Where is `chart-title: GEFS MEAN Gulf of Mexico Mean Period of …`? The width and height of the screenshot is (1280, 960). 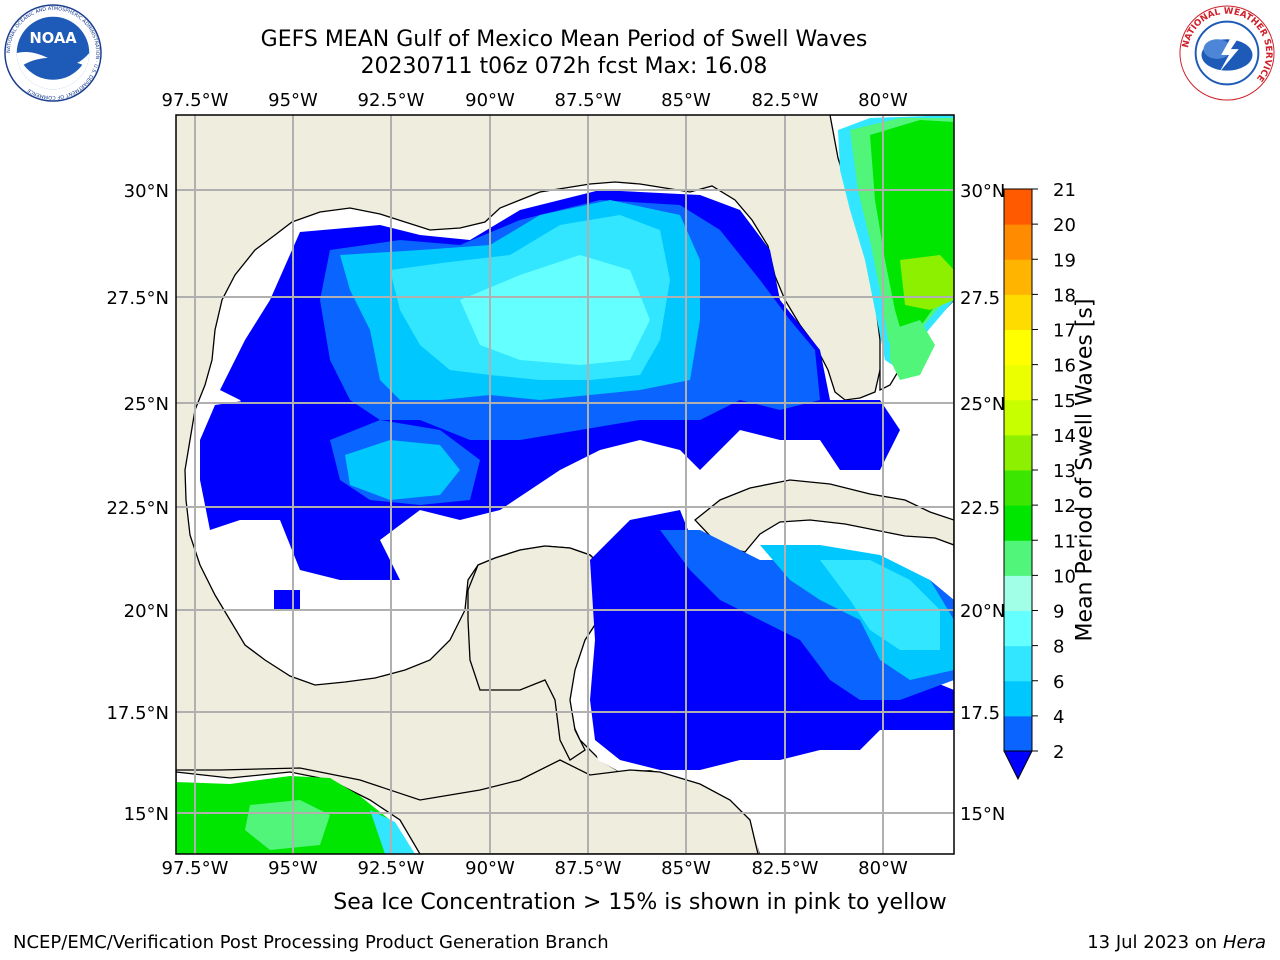 chart-title: GEFS MEAN Gulf of Mexico Mean Period of … is located at coordinates (564, 39).